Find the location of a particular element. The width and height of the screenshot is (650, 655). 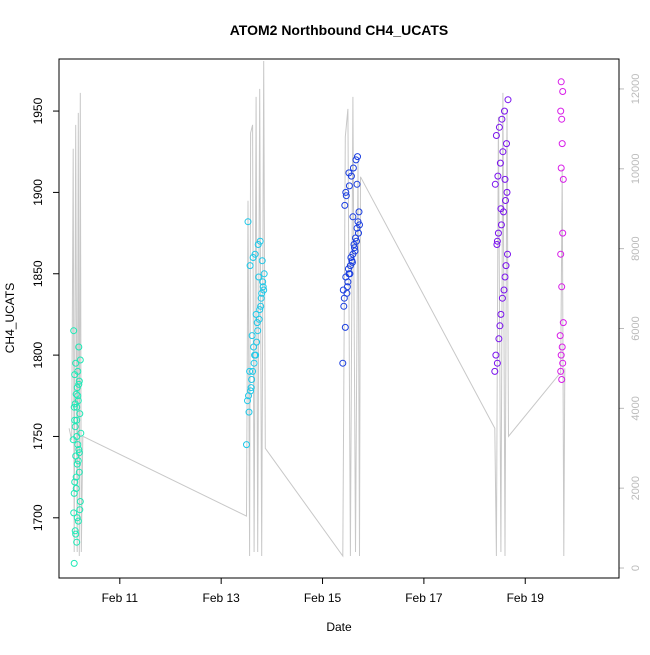

y-tick-label: 1750 is located at coordinates (38, 436).